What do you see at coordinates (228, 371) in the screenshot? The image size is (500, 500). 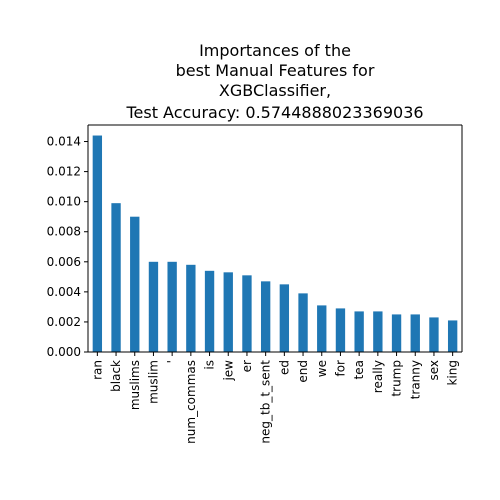 I see `x-tick-label-7: jew` at bounding box center [228, 371].